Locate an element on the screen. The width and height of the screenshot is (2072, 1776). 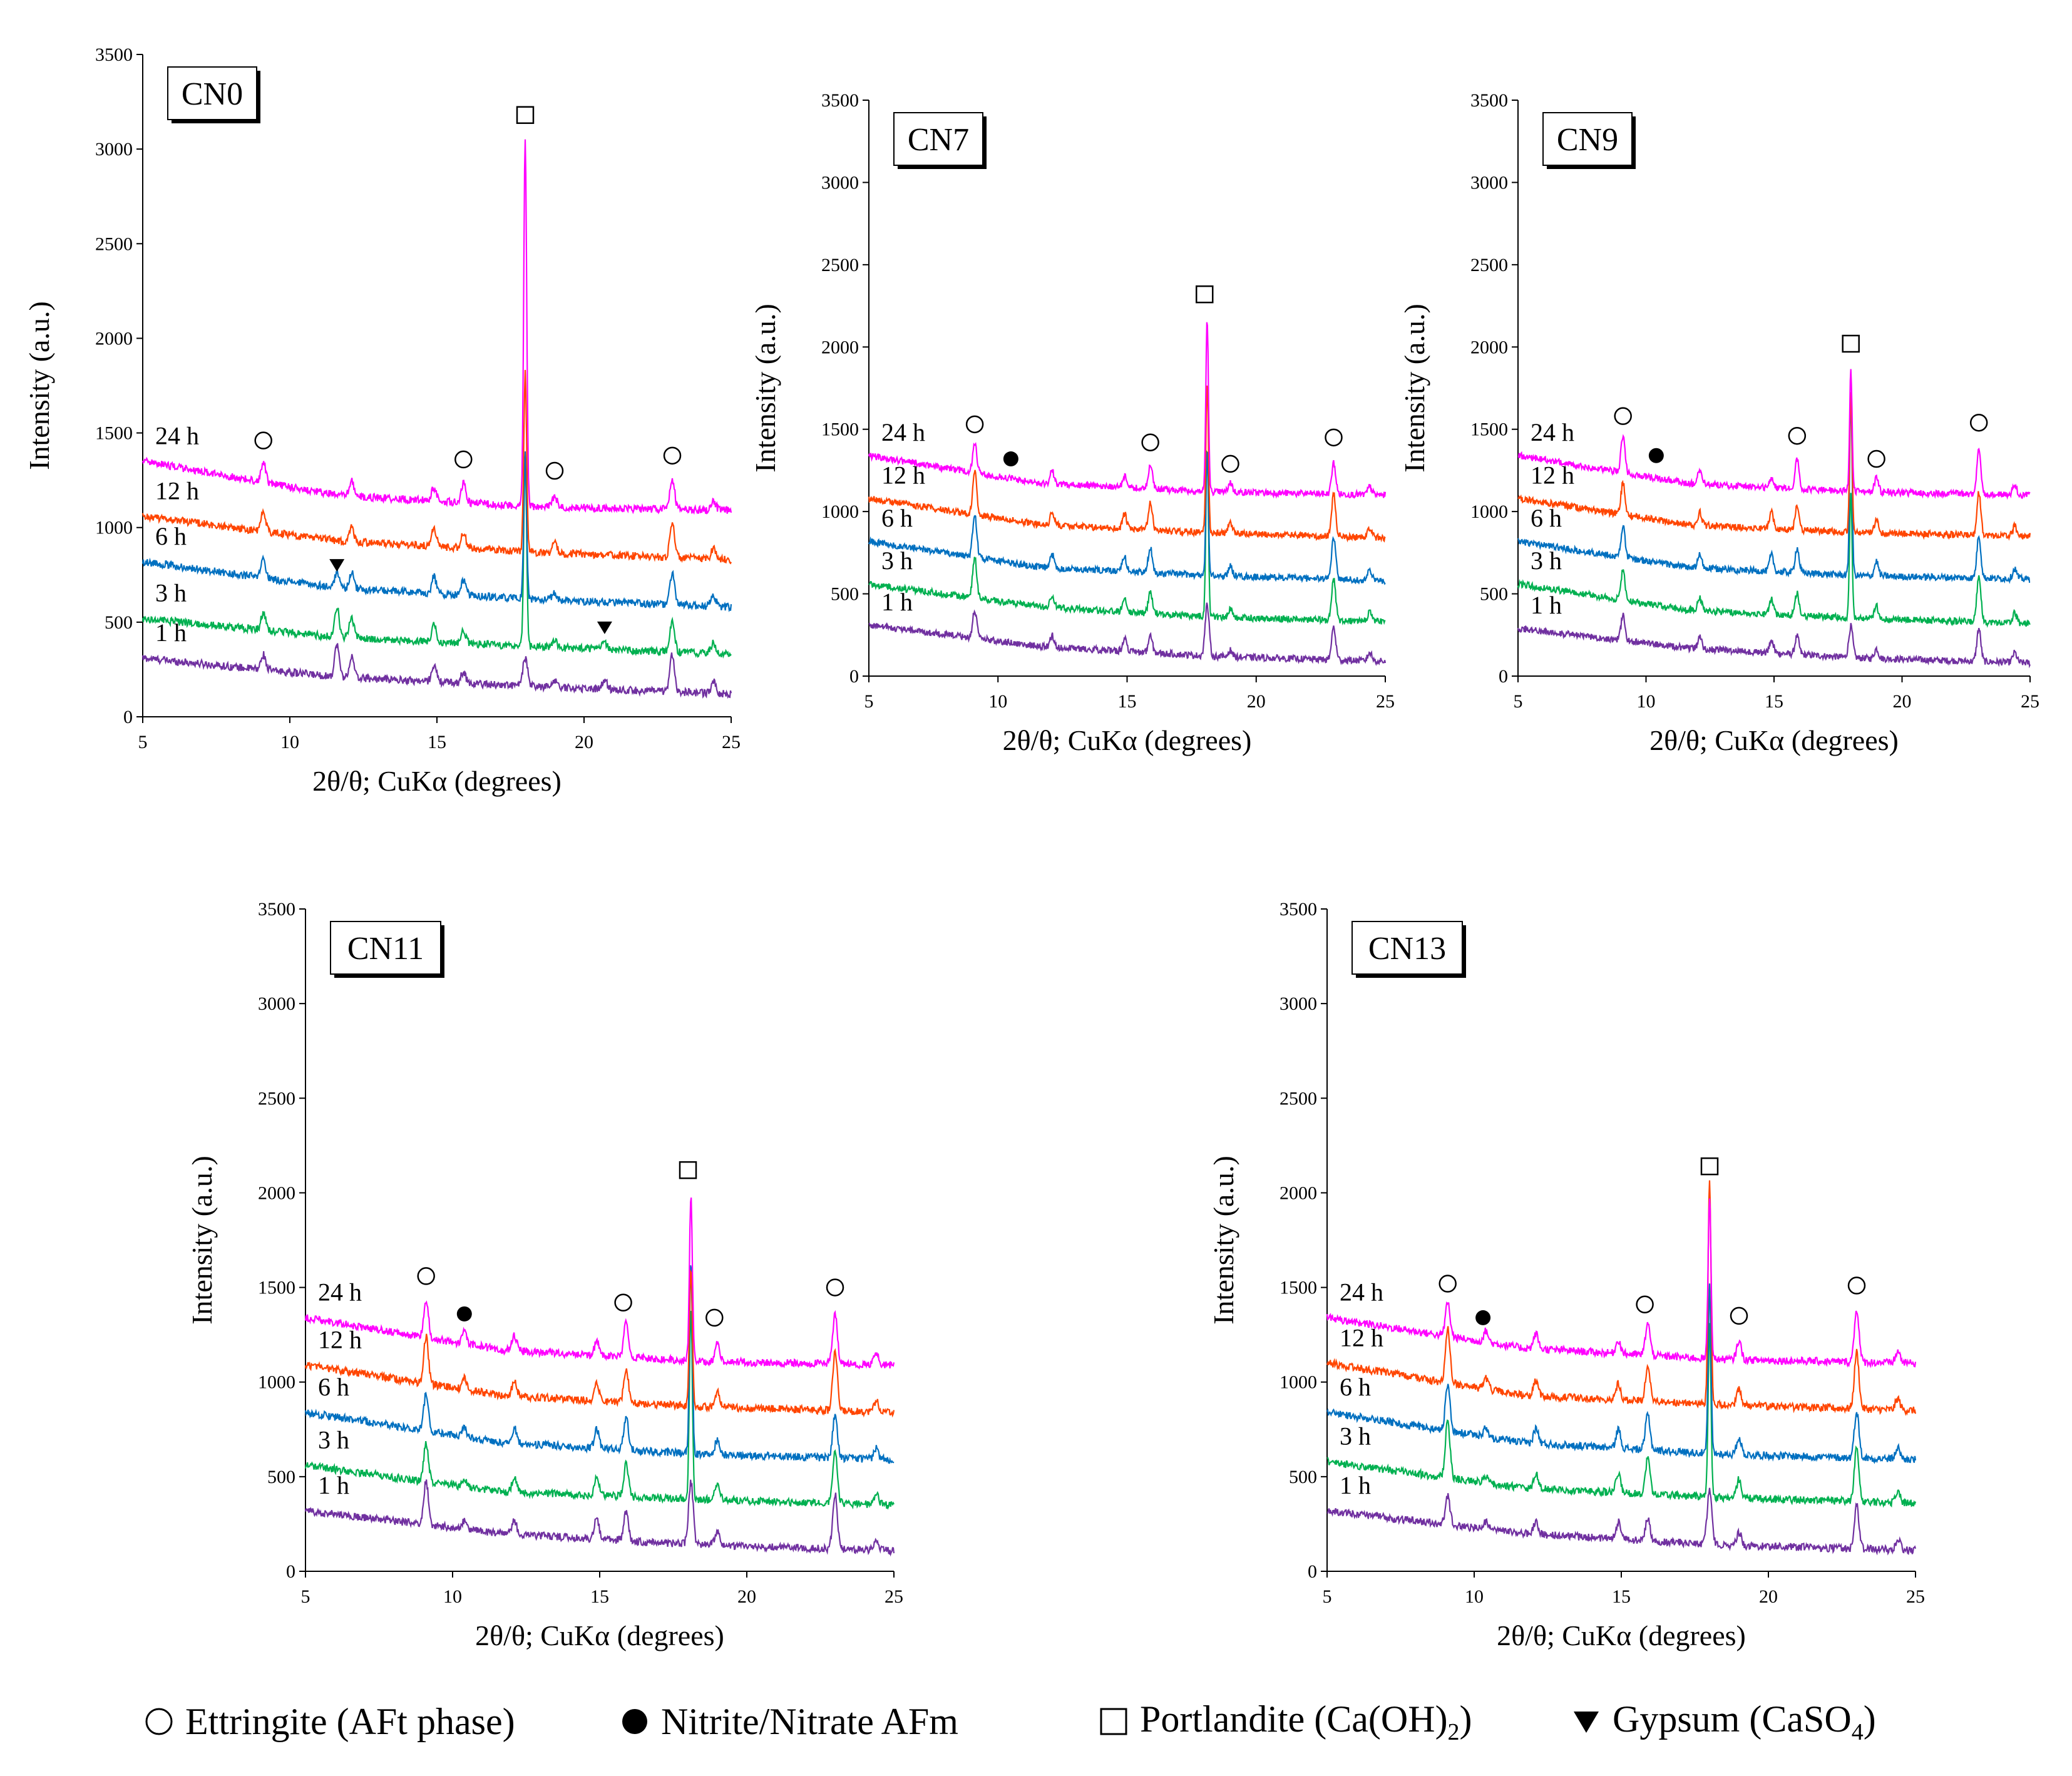
legend-label-gypsum: Gypsum (CaSO4) is located at coordinates (1744, 1721).